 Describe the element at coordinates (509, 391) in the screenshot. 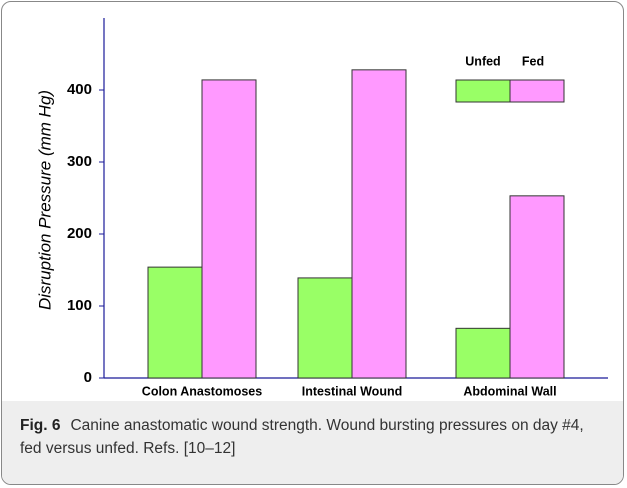

I see `x-tick-label: Abdominal Wall` at that location.